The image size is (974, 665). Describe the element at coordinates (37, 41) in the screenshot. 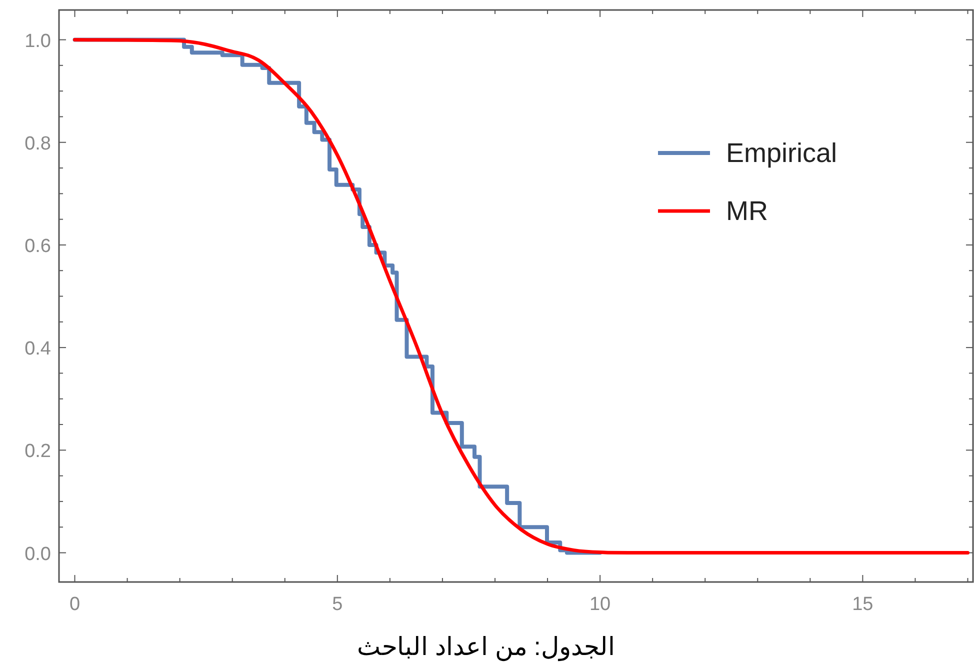

I see `y-tick-label: 1.0` at that location.